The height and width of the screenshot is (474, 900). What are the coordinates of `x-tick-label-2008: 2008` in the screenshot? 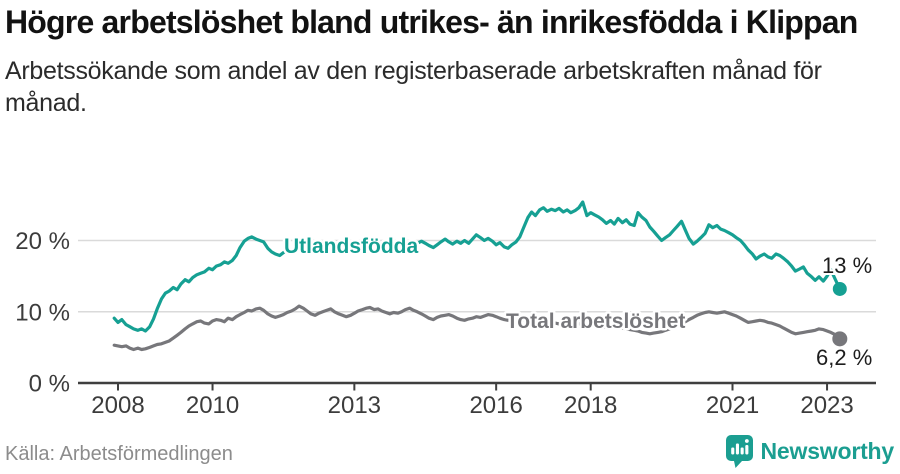 It's located at (117, 405).